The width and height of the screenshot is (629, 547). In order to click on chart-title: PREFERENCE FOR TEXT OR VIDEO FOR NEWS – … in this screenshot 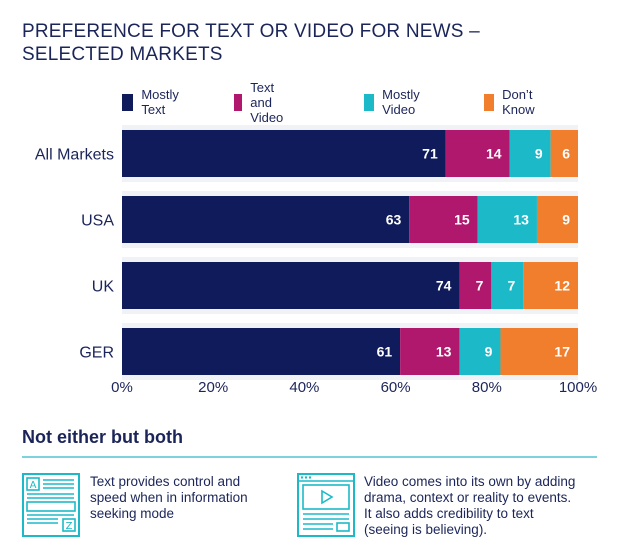, I will do `click(302, 43)`.